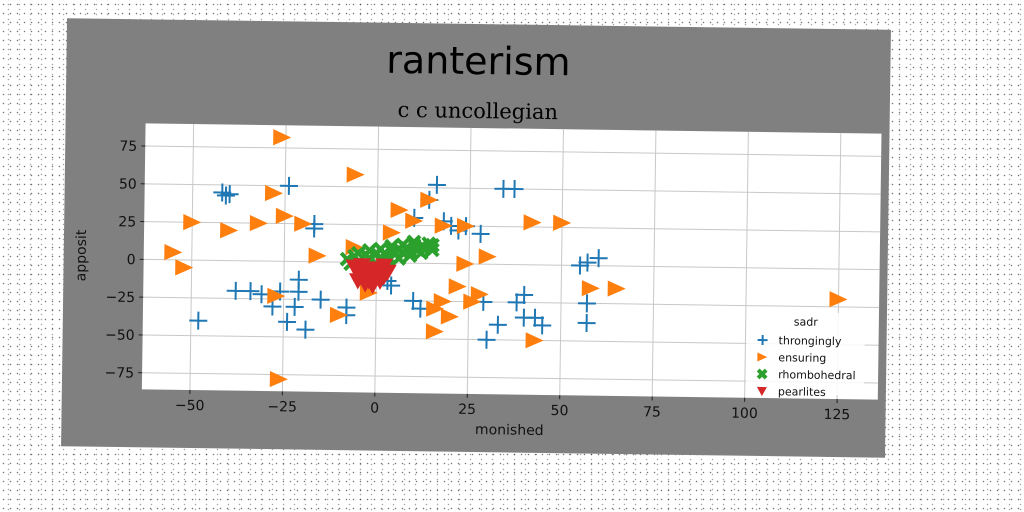 This screenshot has height=512, width=1024. I want to click on x-axis-label: monished, so click(509, 430).